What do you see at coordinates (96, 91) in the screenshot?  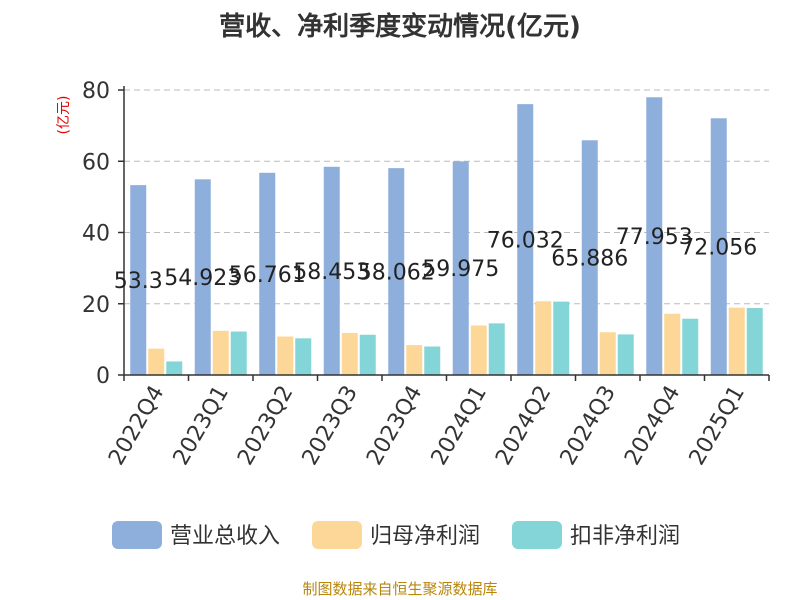 I see `y-tick-label: 80` at bounding box center [96, 91].